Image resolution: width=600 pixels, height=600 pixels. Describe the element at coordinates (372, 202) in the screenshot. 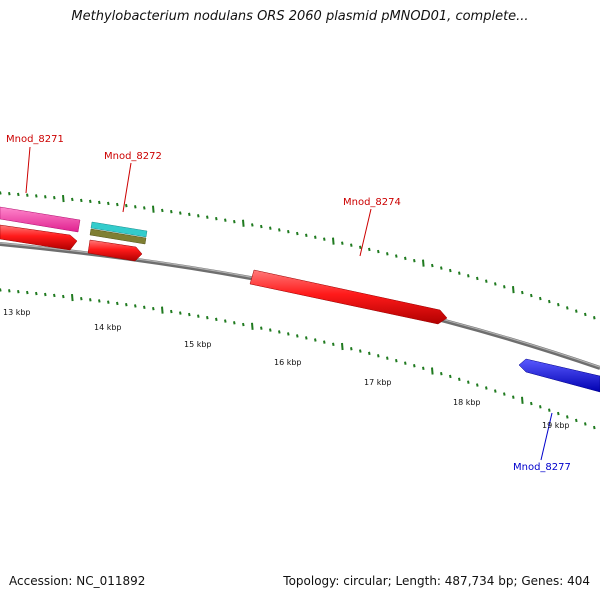

I see `gene-label-mnod-8274: Mnod_8274` at that location.